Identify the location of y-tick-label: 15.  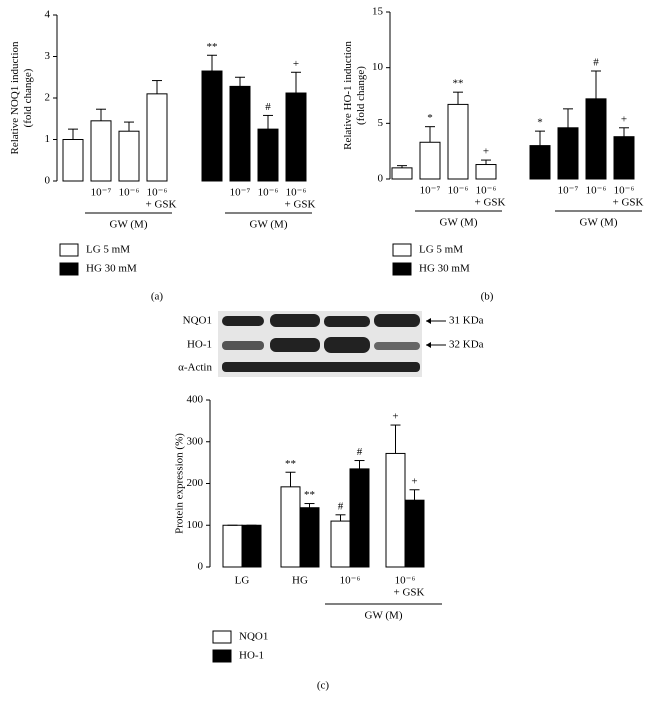
(378, 12).